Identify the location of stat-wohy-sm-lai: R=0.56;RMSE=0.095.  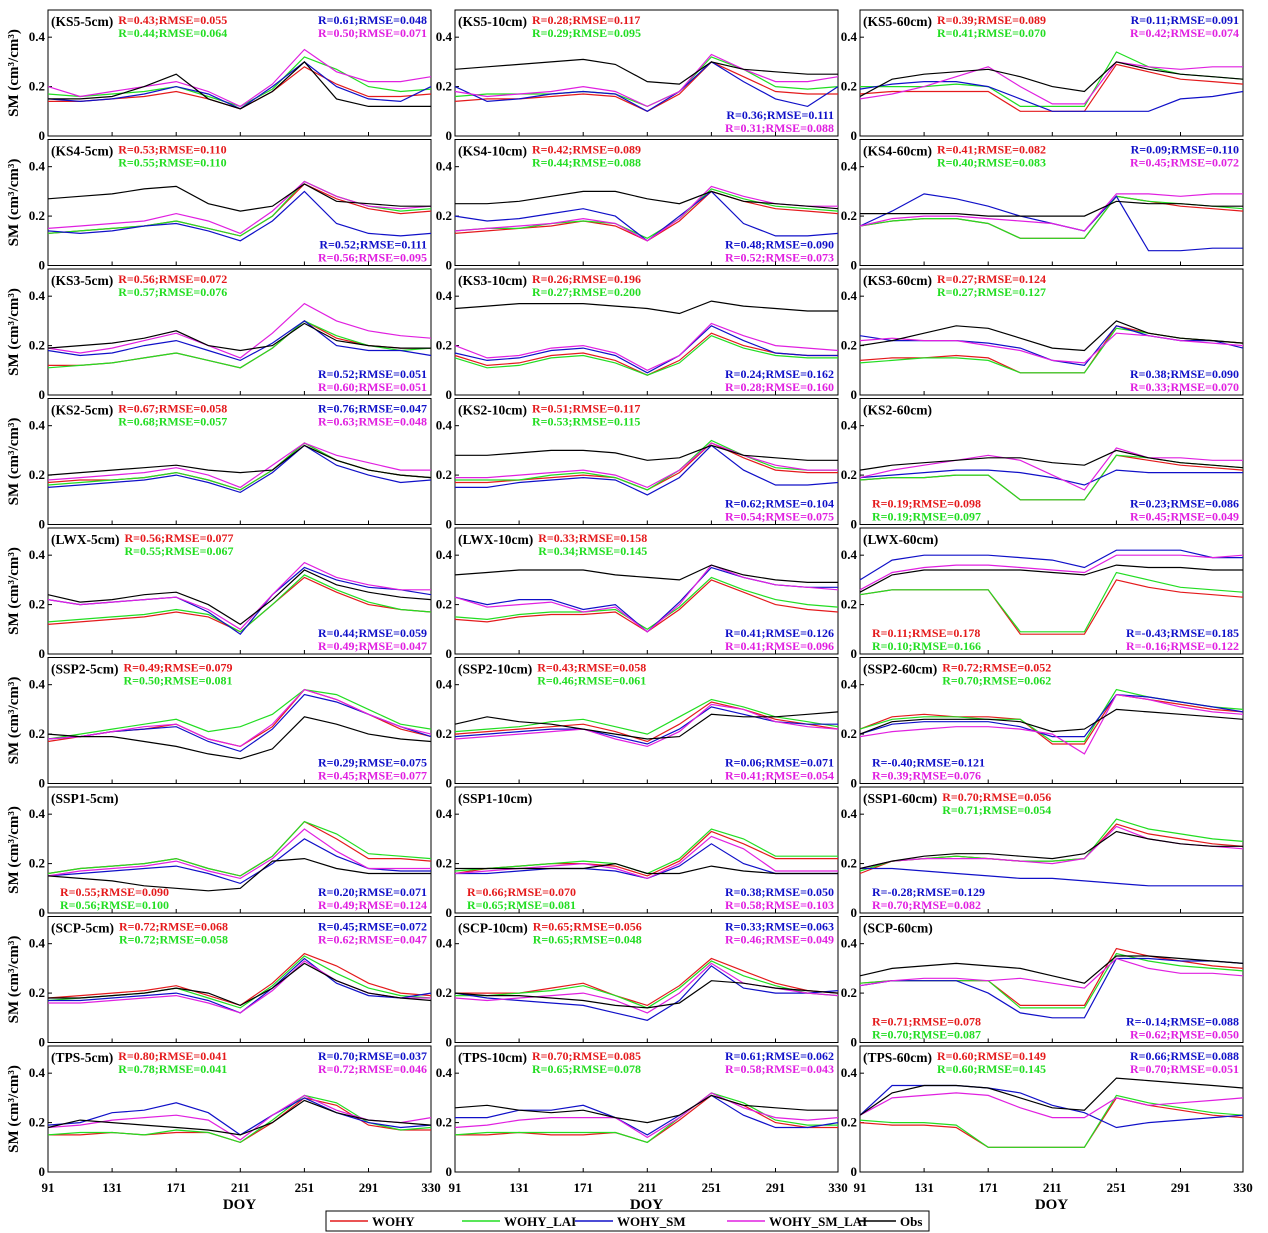
(372, 258).